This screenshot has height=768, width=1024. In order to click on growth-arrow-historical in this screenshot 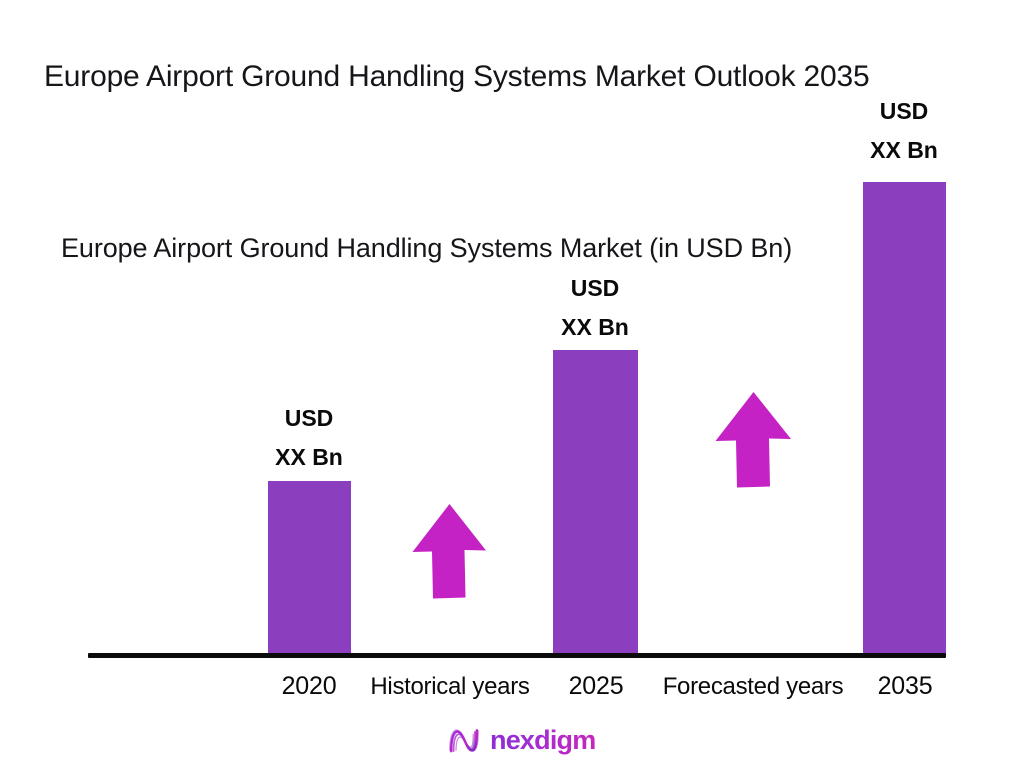, I will do `click(449, 551)`.